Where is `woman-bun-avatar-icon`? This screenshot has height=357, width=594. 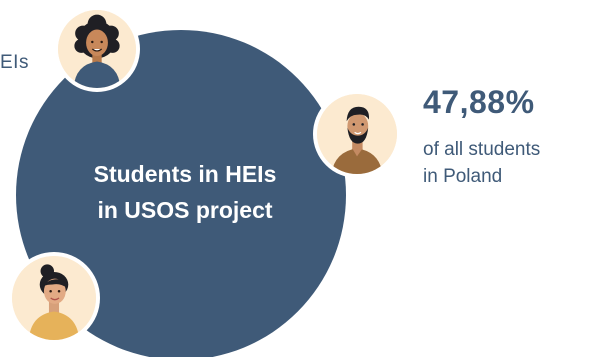
woman-bun-avatar-icon is located at coordinates (54, 298).